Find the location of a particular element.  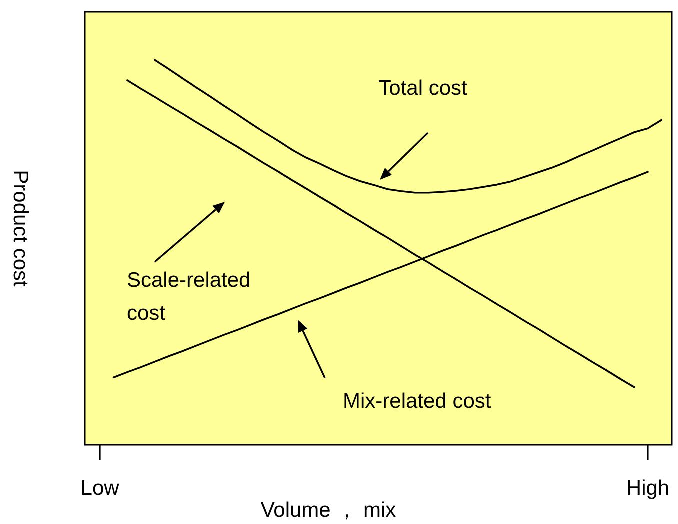

x-axis-title: Volume ， mix is located at coordinates (328, 510).